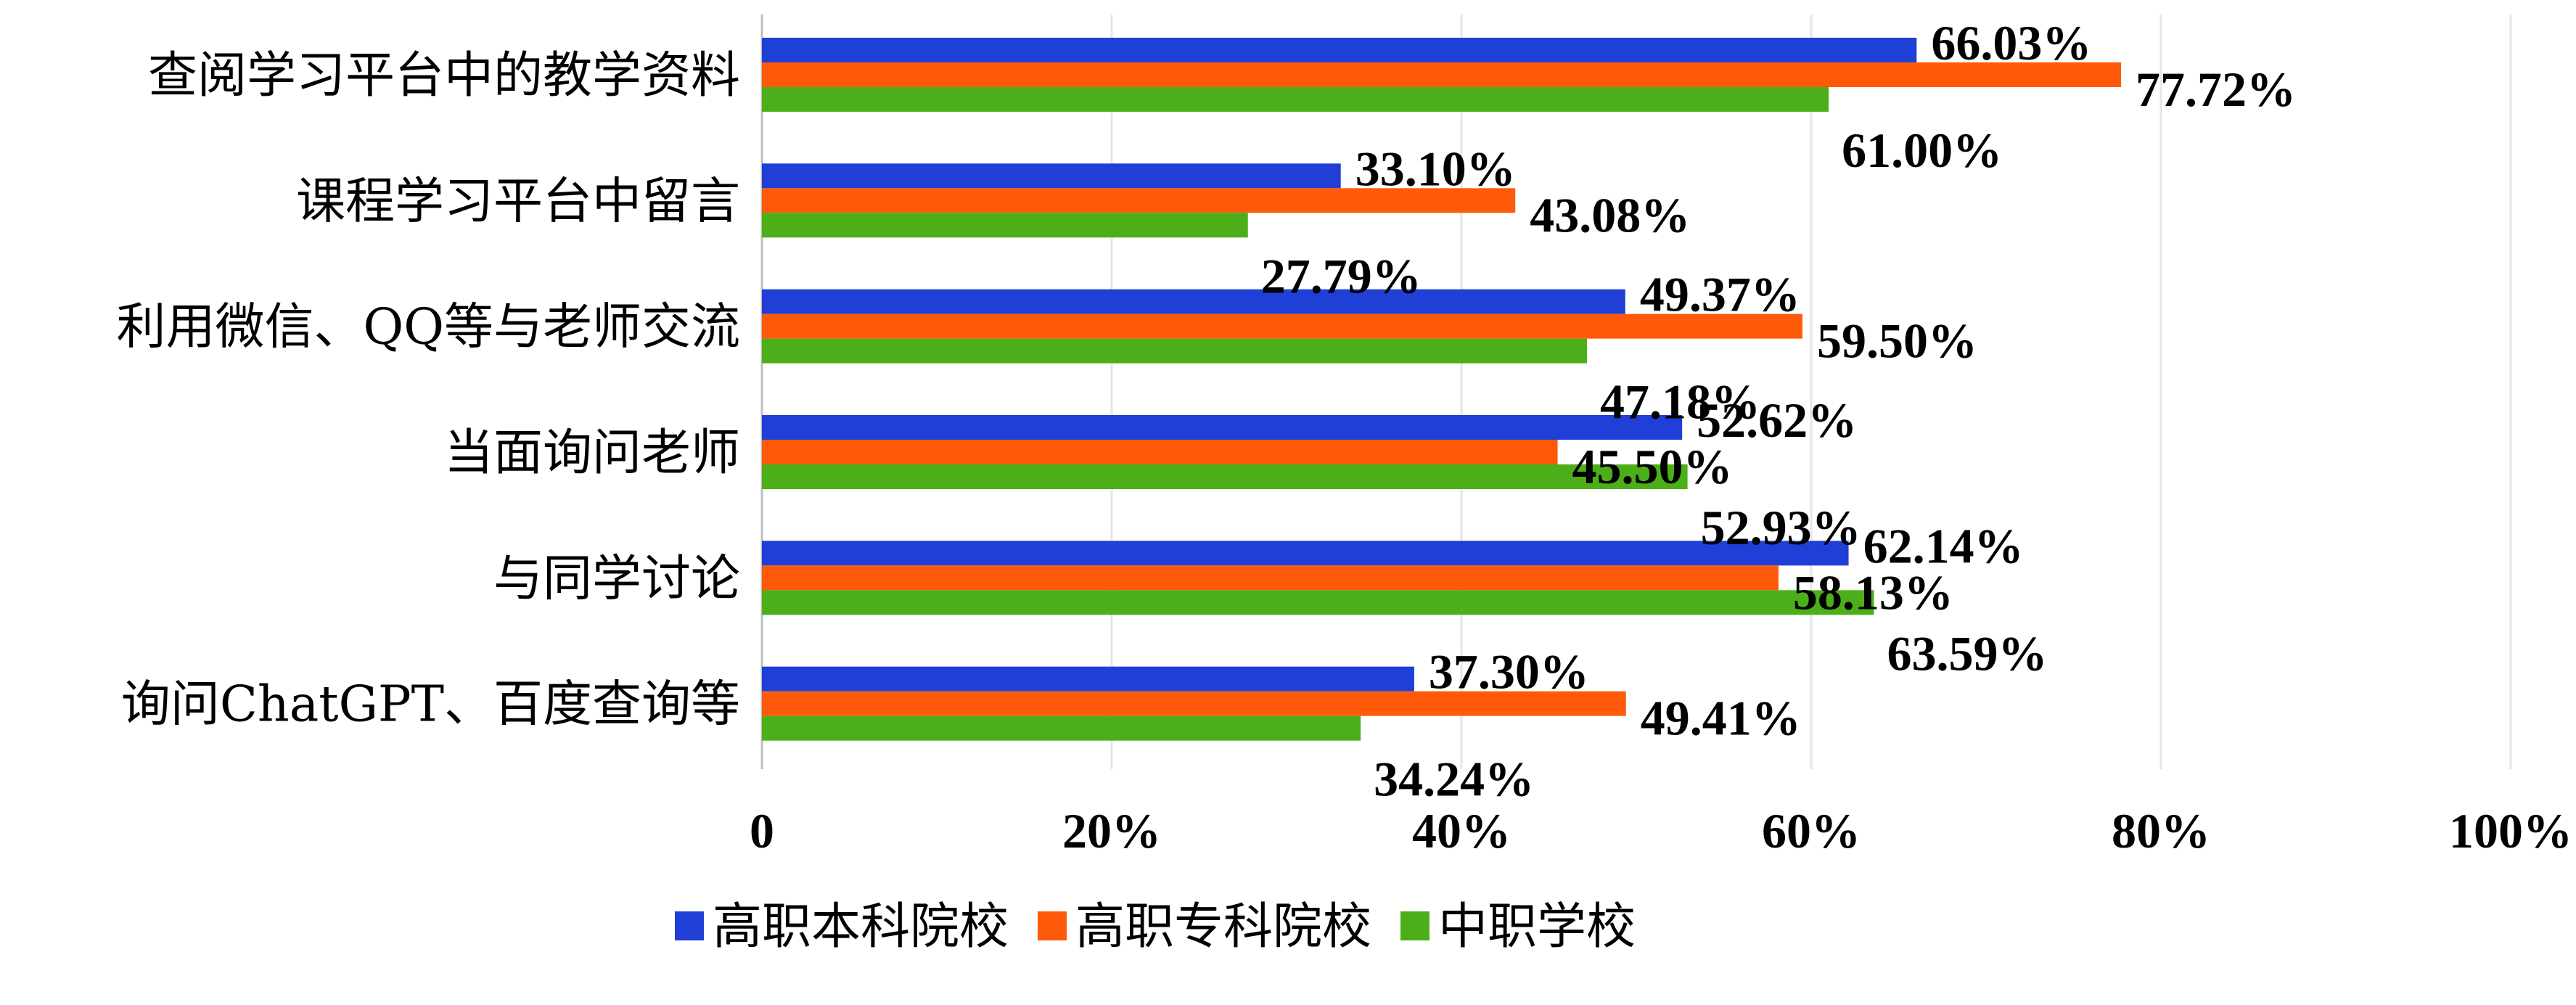  What do you see at coordinates (592, 453) in the screenshot?
I see `category-label: 当面询问老师` at bounding box center [592, 453].